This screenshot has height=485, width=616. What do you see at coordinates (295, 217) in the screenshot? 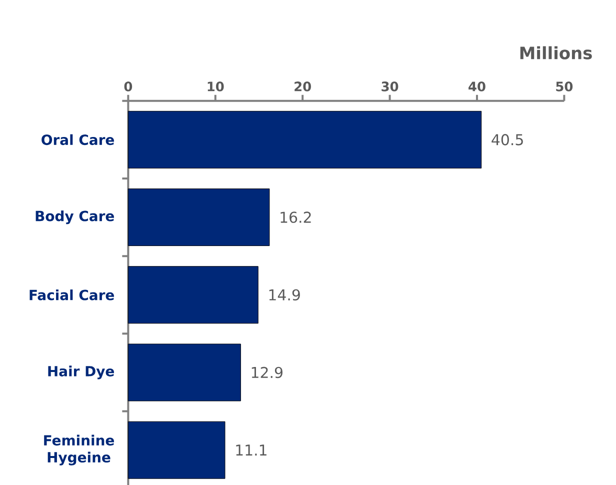
I see `data-label: 16.2` at bounding box center [295, 217].